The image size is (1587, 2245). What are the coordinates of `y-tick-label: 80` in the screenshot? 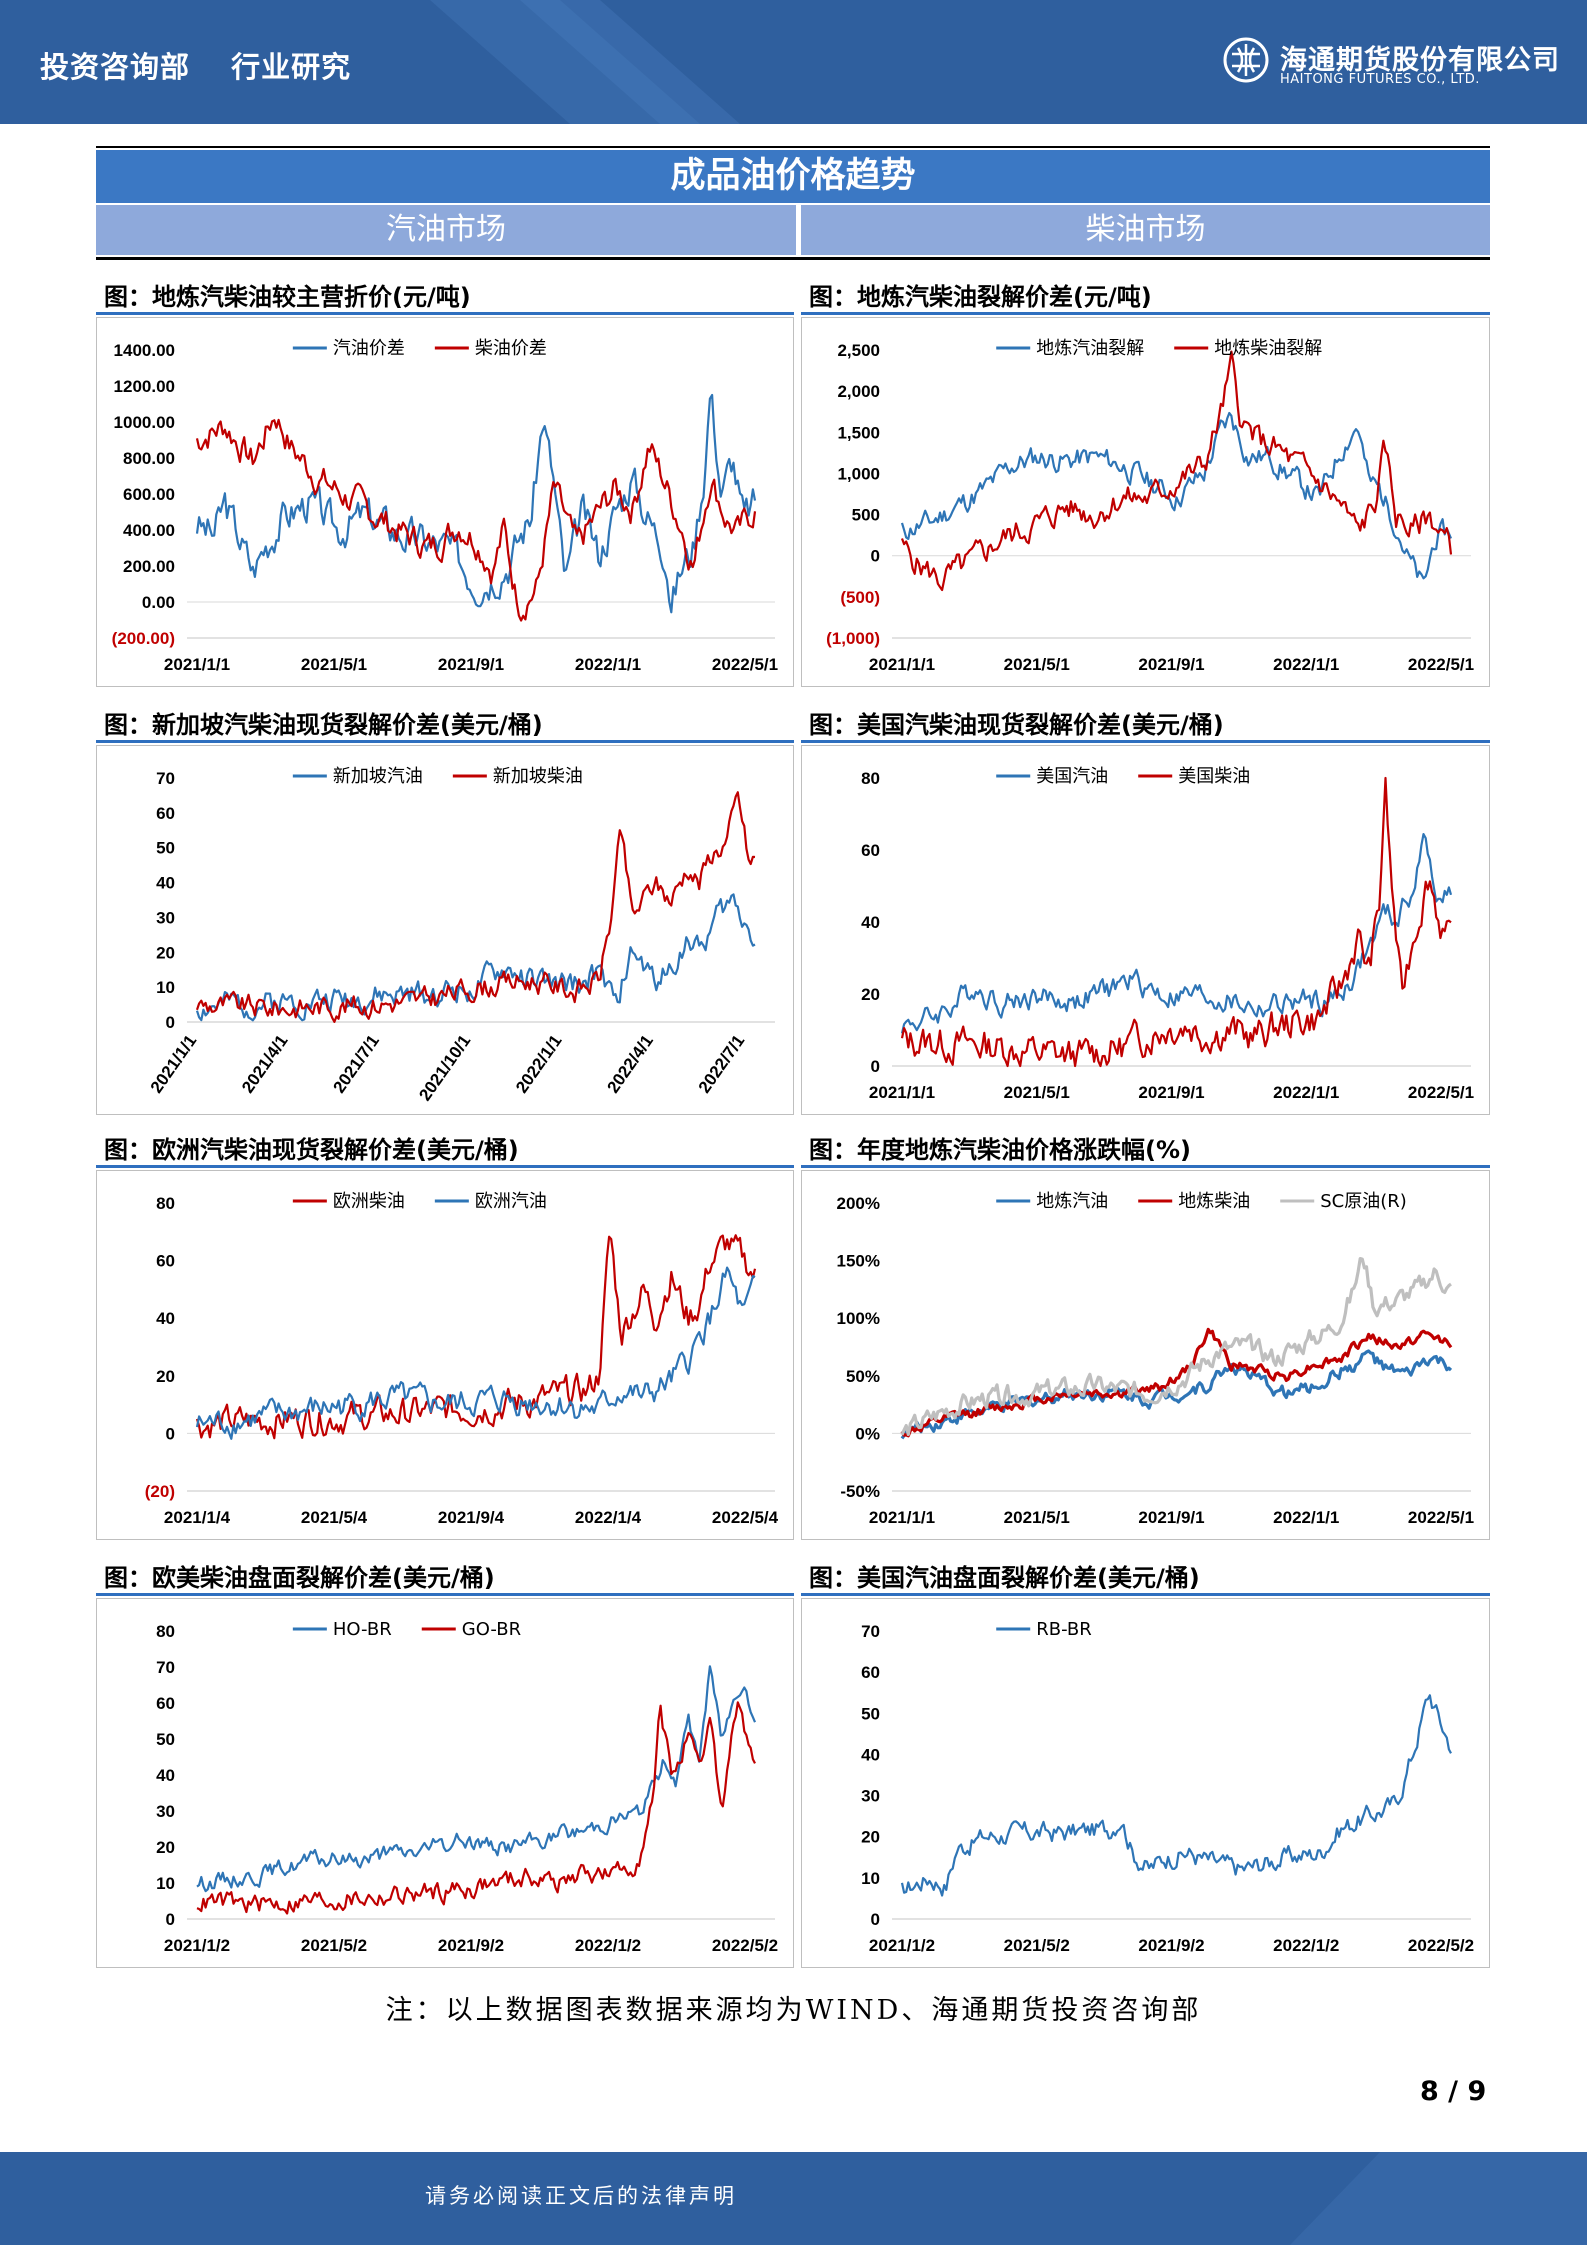 It's located at (165, 1631).